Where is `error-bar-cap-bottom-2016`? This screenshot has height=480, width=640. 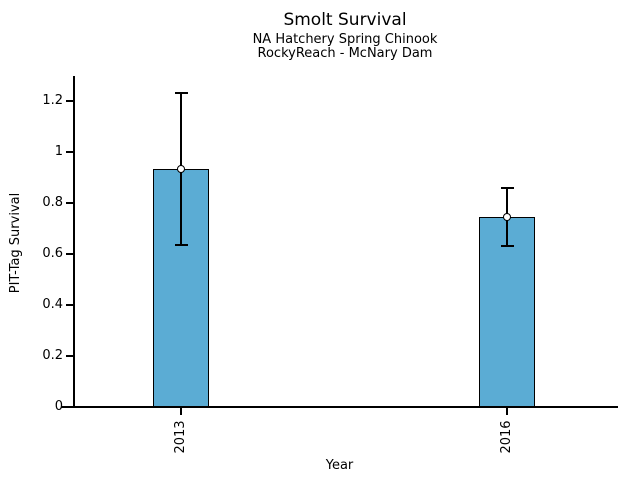 error-bar-cap-bottom-2016 is located at coordinates (507, 246).